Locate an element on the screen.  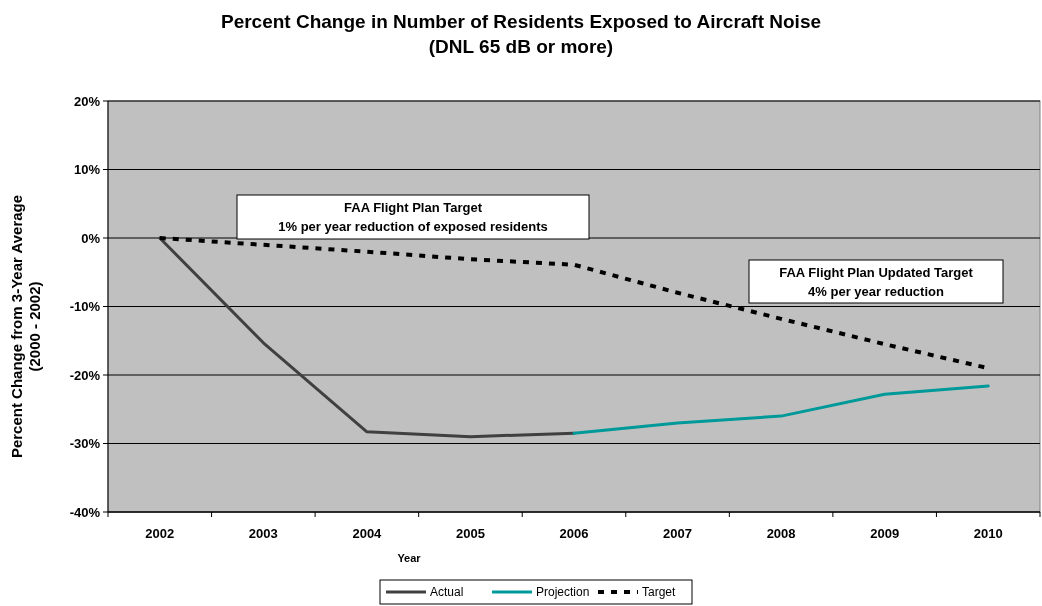
x-tick-label: 2007 is located at coordinates (678, 533).